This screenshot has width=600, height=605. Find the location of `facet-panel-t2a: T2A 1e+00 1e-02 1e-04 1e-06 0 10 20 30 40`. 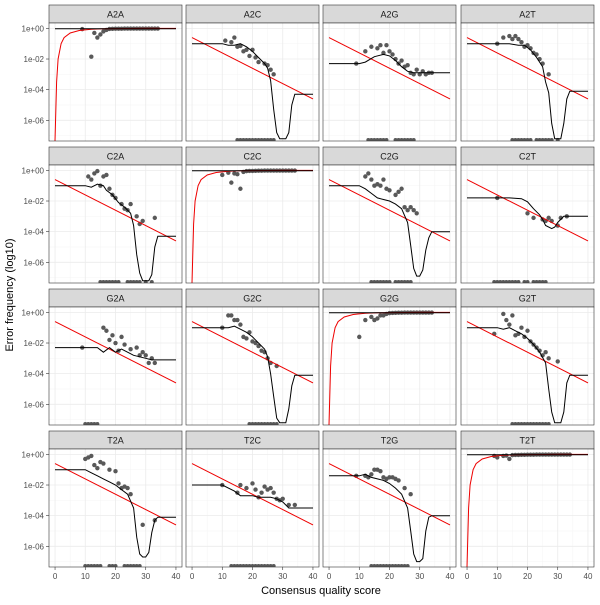

facet-panel-t2a: T2A 1e+00 1e-02 1e-04 1e-06 0 10 20 30 40 is located at coordinates (102, 505).